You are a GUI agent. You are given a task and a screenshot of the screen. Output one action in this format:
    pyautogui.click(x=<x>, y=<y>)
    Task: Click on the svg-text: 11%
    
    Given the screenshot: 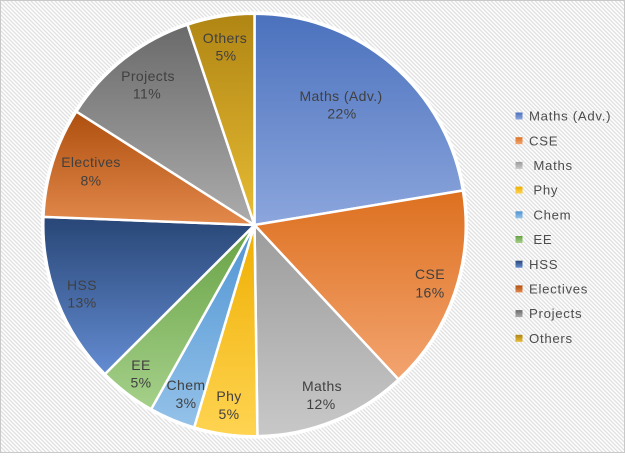 What is the action you would take?
    pyautogui.click(x=147, y=93)
    